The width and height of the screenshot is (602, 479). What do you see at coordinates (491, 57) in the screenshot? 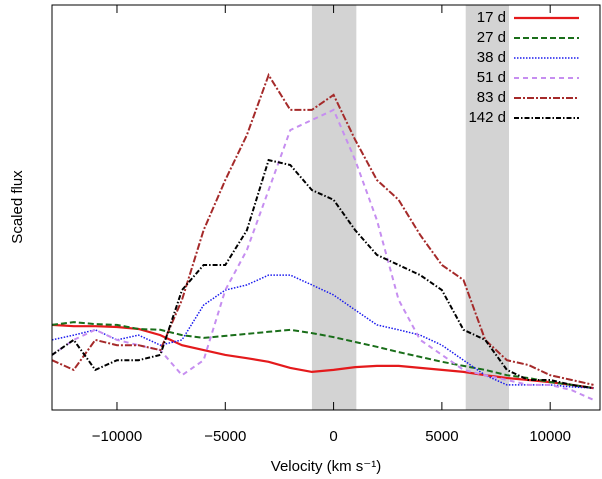
I see `legend-label: 38 d` at bounding box center [491, 57].